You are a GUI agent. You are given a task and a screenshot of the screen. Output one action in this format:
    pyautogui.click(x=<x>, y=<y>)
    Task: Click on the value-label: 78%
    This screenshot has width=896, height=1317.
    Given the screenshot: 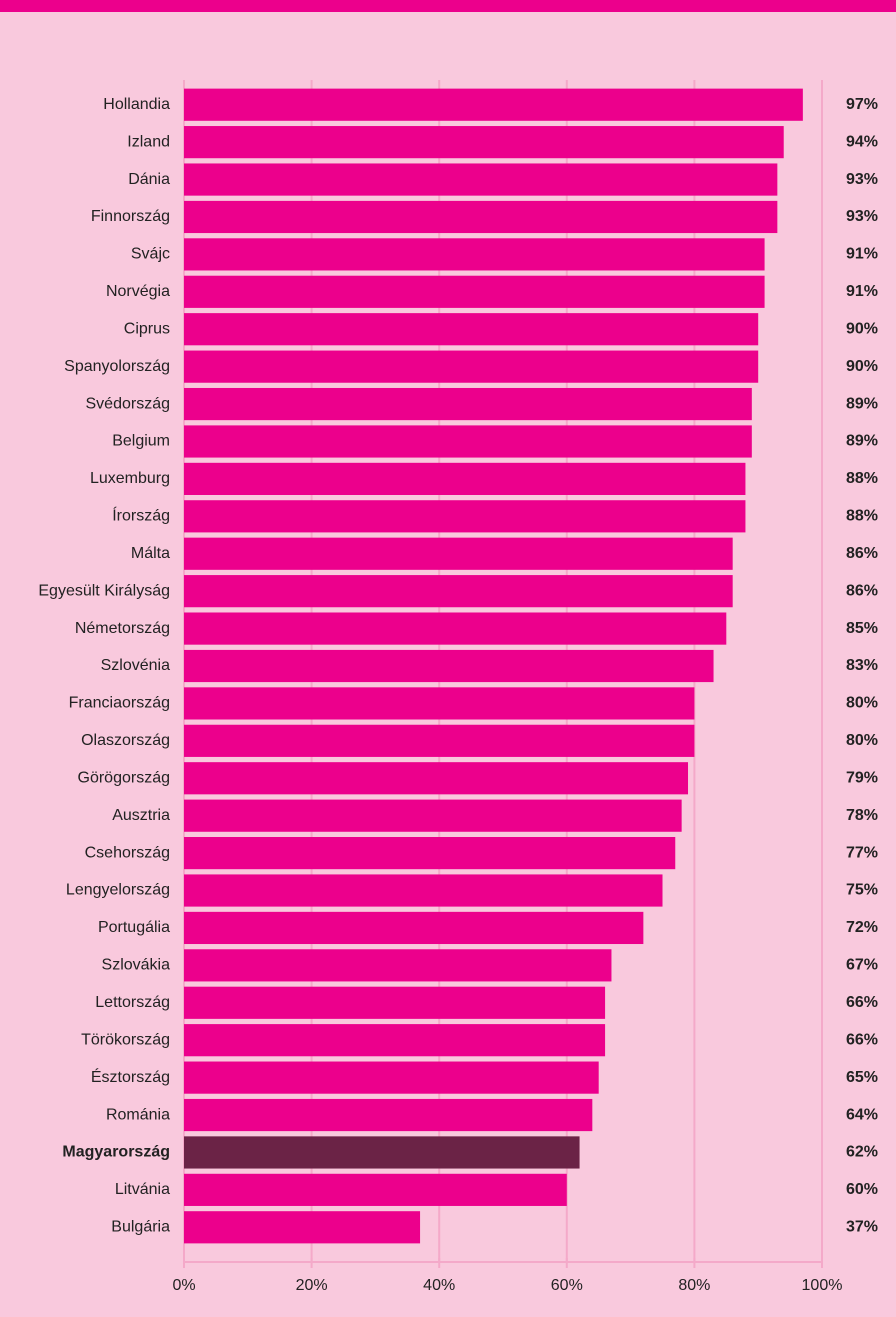 What is the action you would take?
    pyautogui.click(x=862, y=815)
    